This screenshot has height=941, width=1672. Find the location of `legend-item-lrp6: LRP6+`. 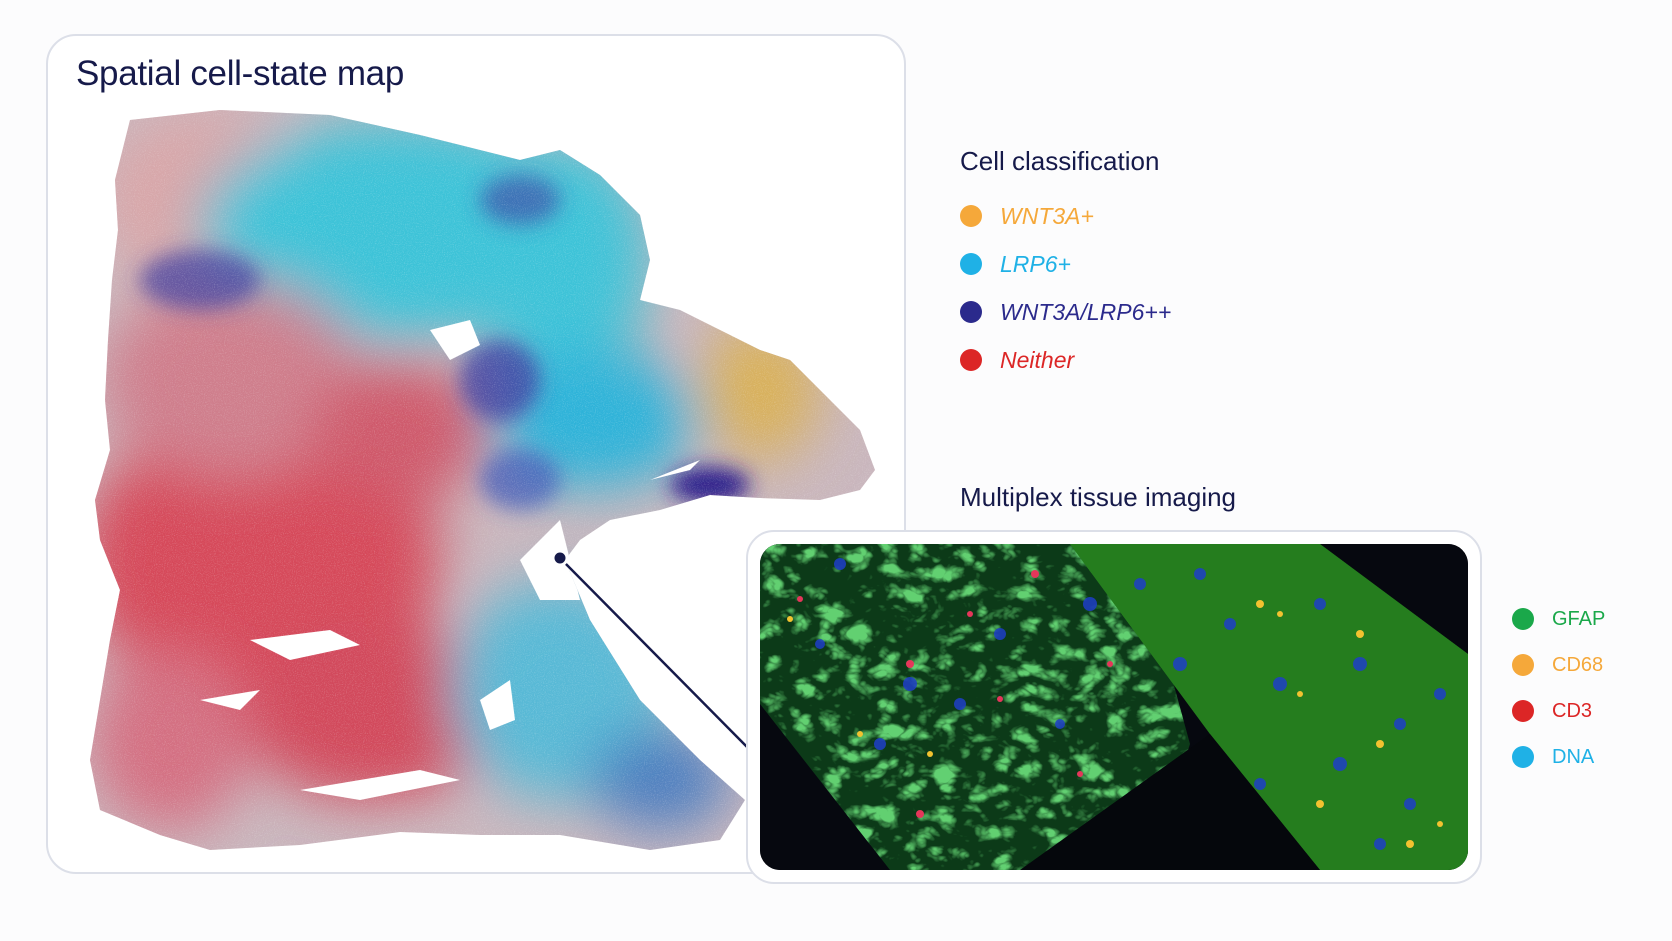

legend-item-lrp6: LRP6+ is located at coordinates (1065, 264).